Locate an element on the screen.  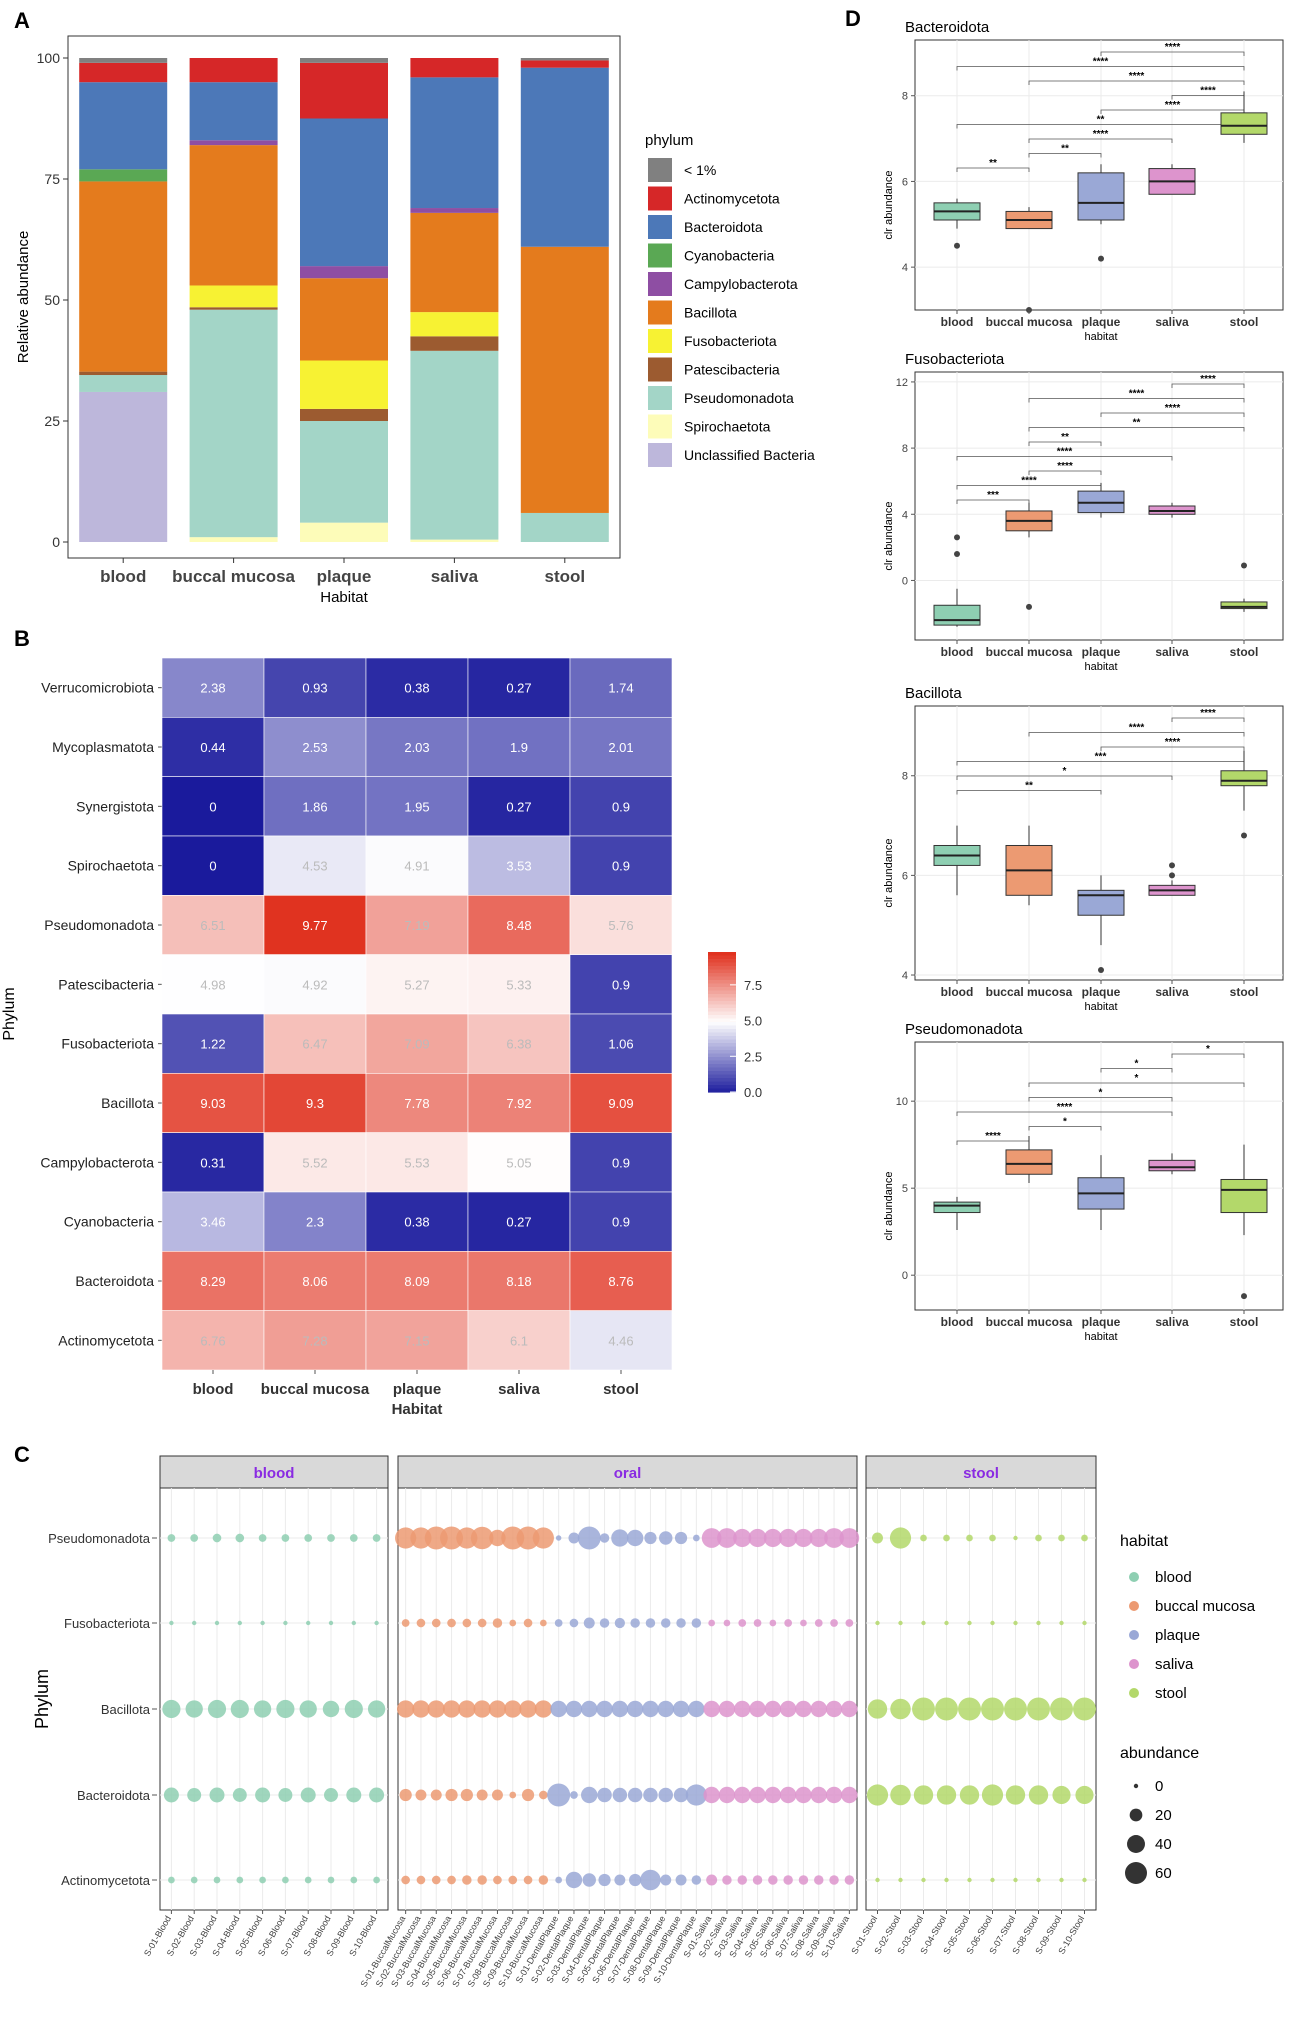
bubble-s-01-saliva-actinomycetota is located at coordinates (712, 1880).